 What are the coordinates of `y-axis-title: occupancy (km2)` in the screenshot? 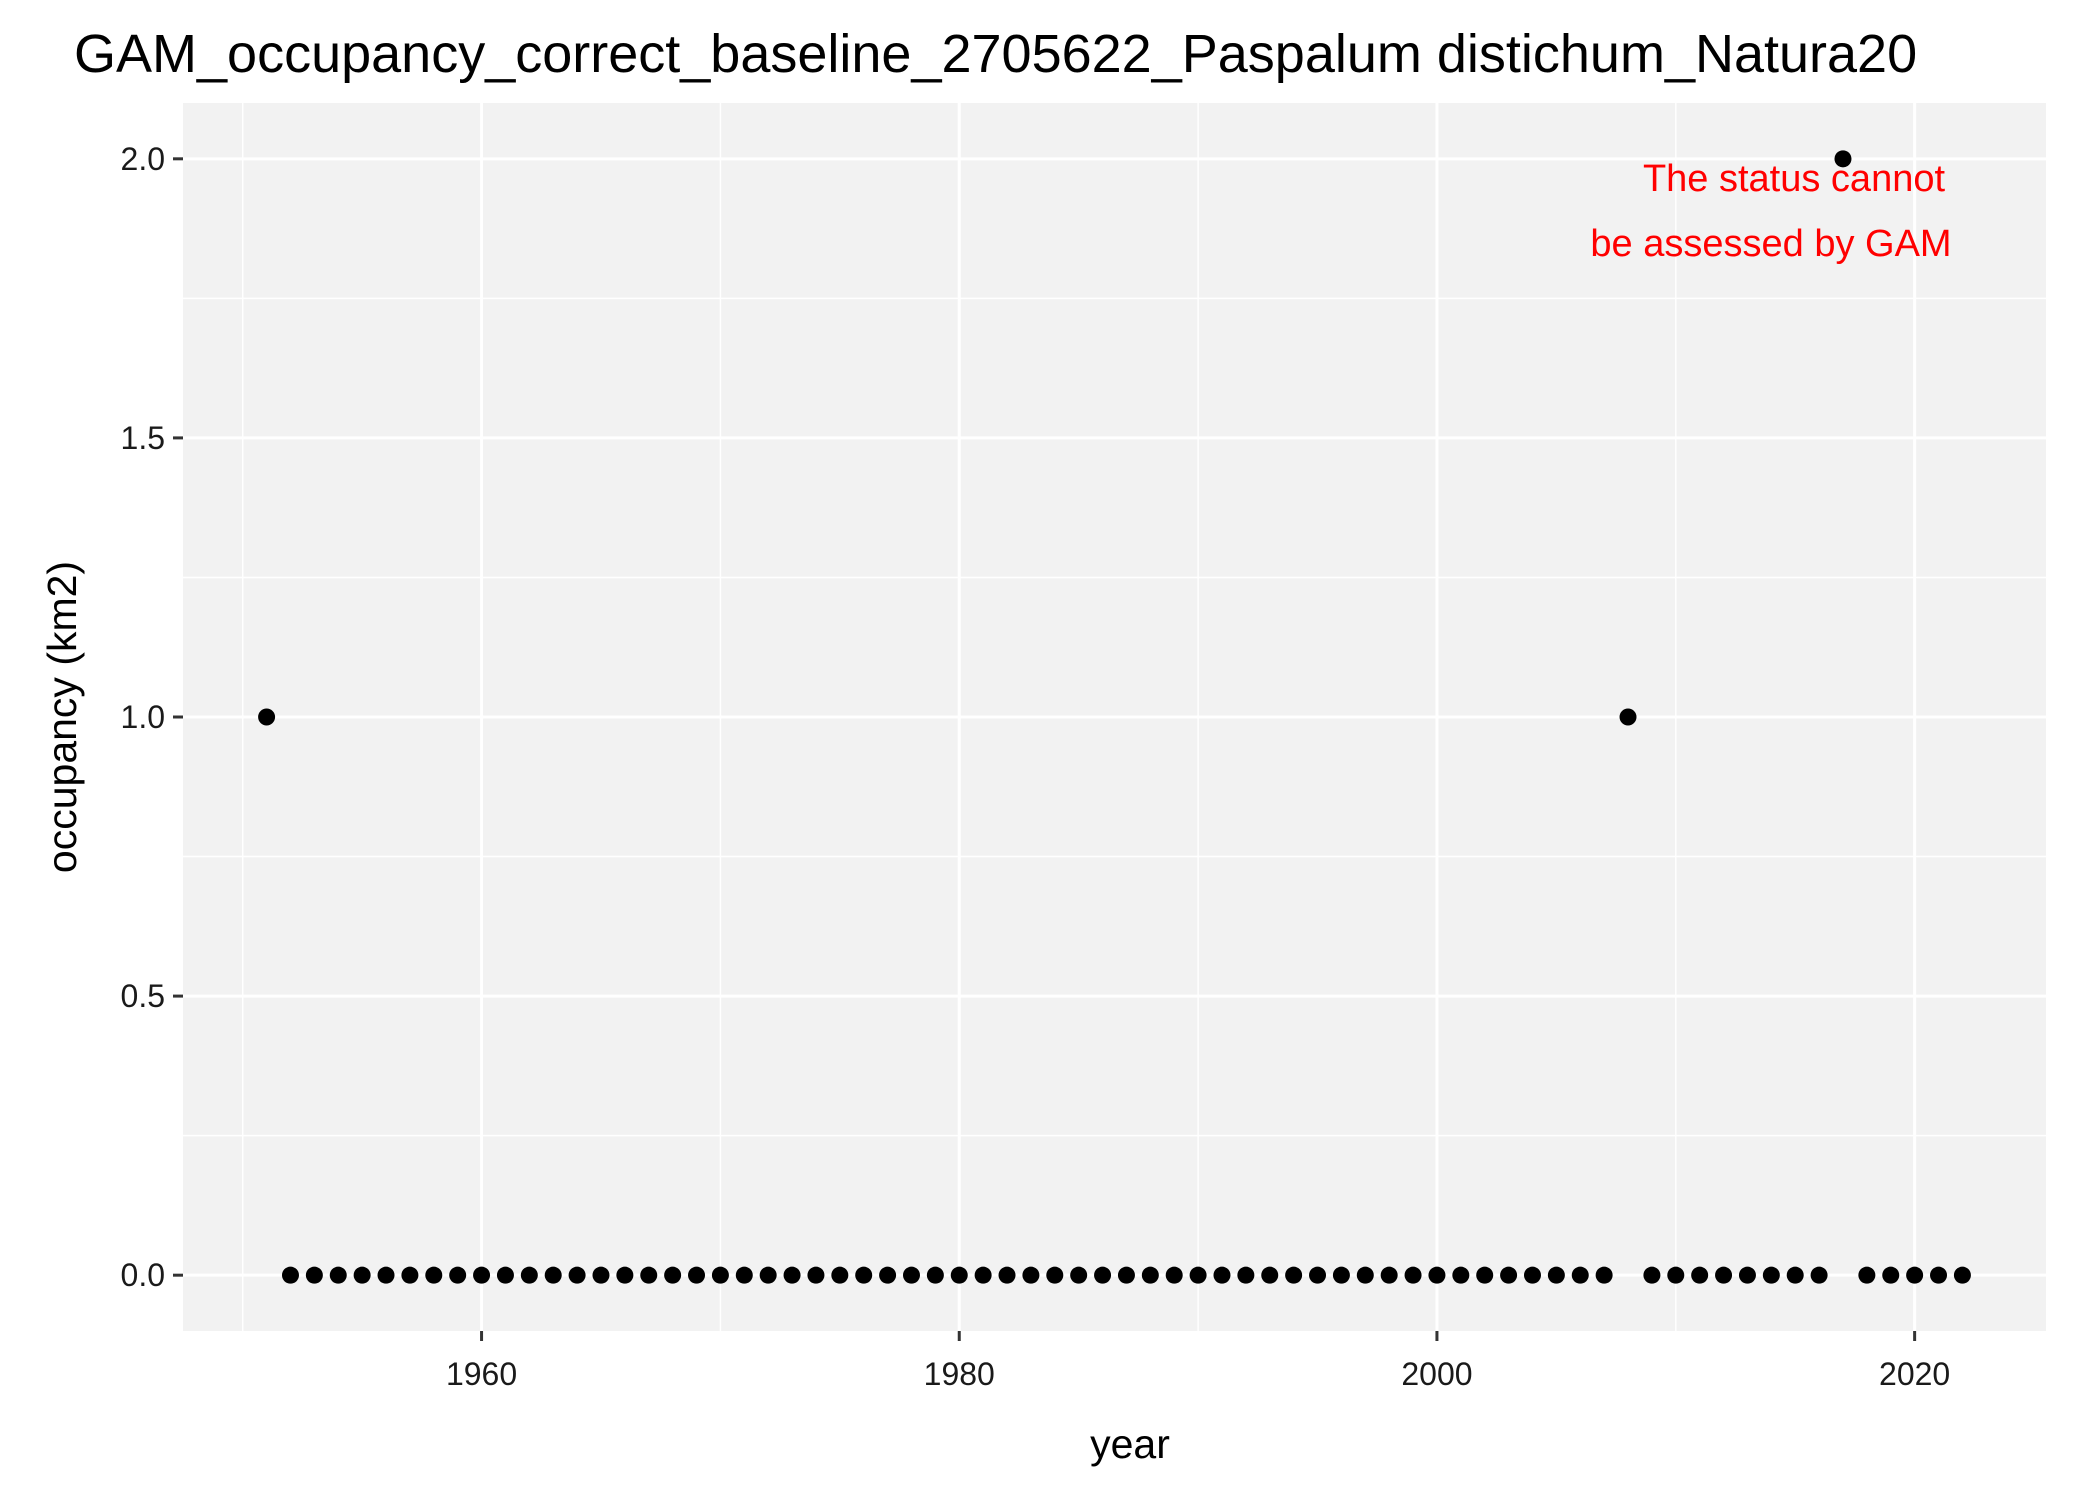 It's located at (62, 717).